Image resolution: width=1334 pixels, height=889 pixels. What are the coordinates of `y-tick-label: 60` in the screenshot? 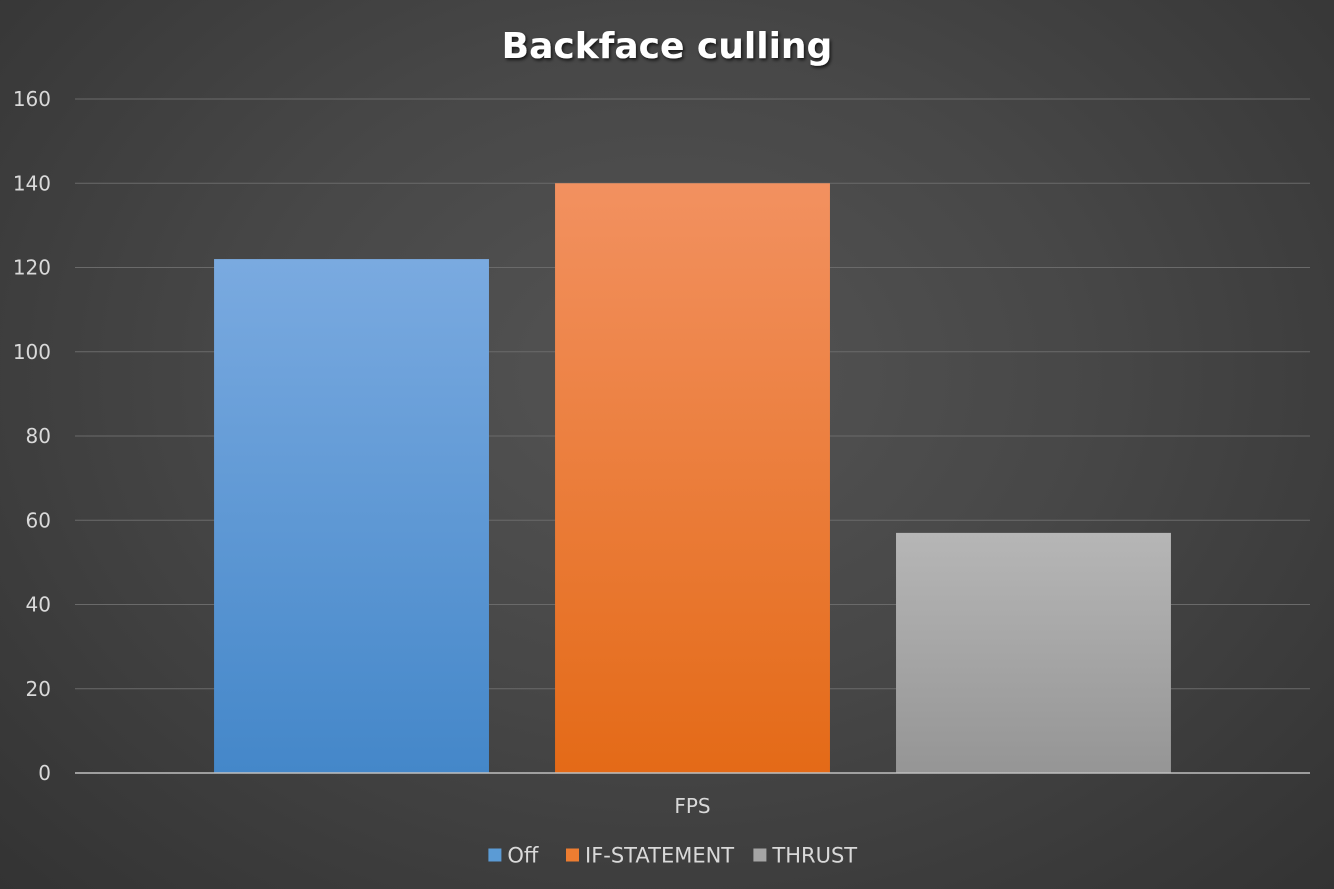 It's located at (38, 520).